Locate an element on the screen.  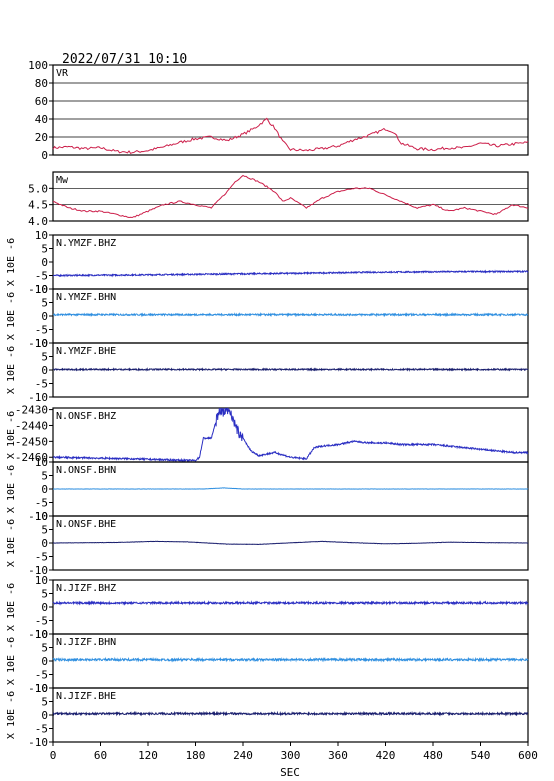
y-tick-label: -2460 is located at coordinates (31, 457).